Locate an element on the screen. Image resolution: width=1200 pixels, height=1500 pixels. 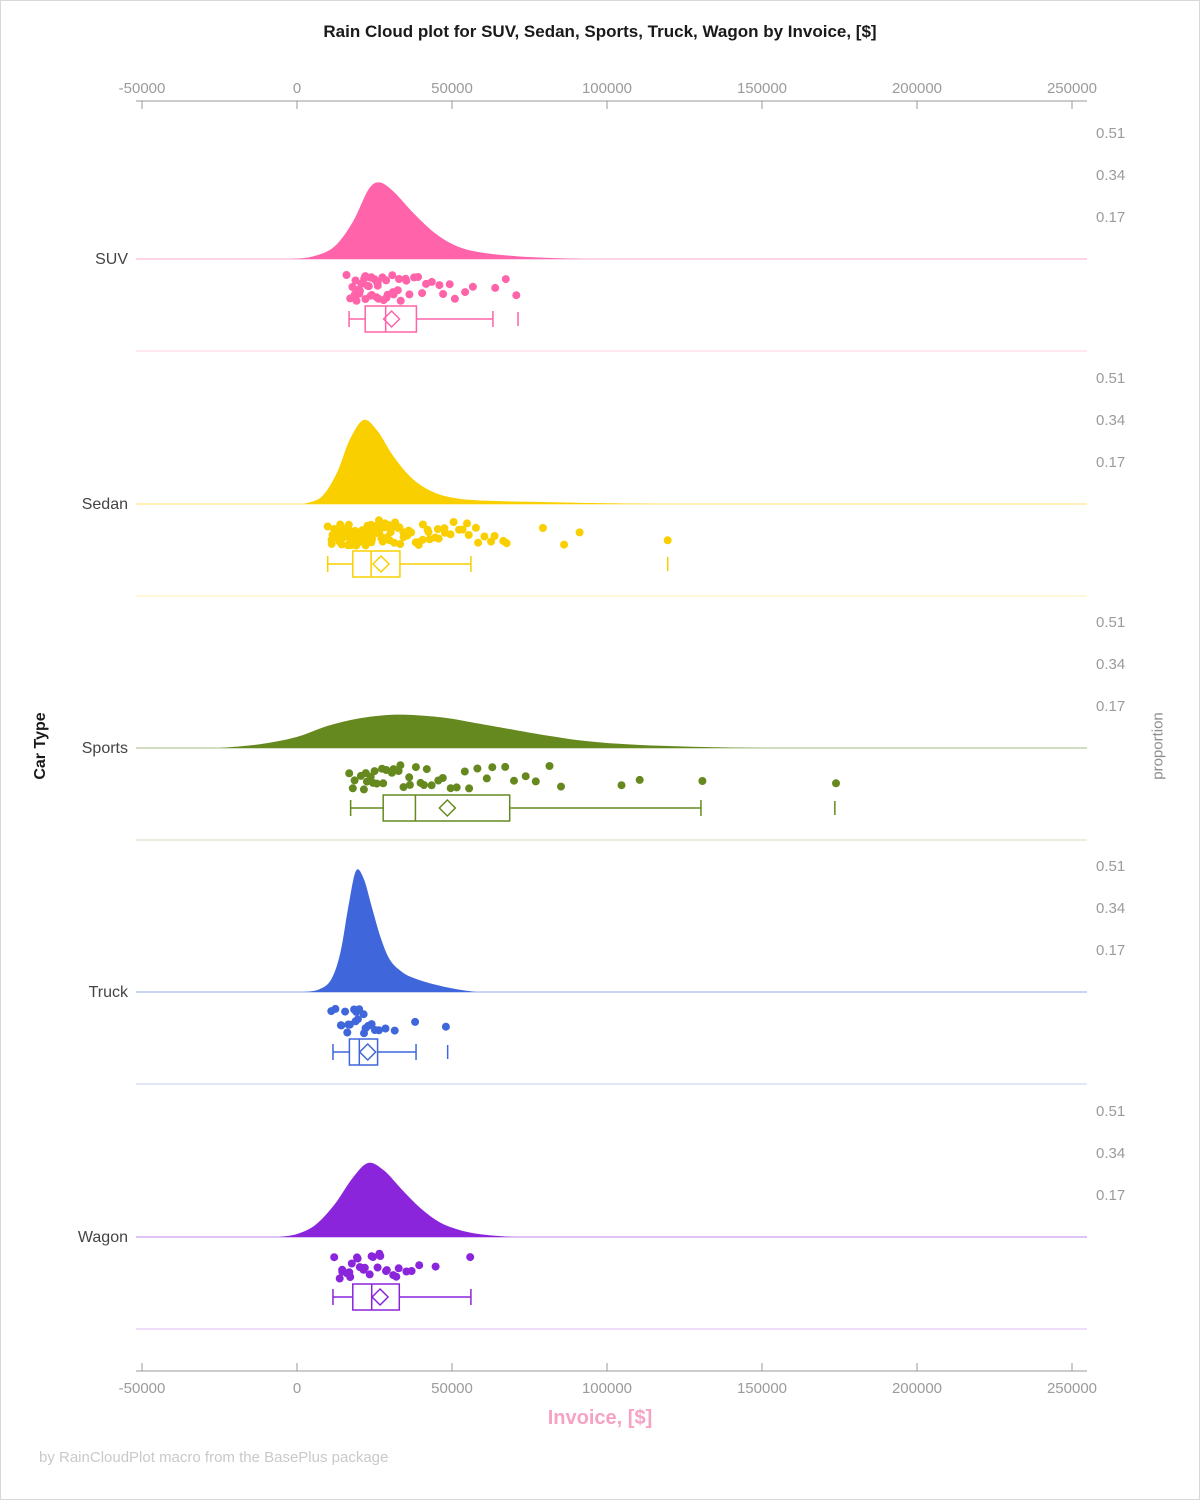
series-truck: Truck 0.51 0.34 0.17 is located at coordinates (607, 971).